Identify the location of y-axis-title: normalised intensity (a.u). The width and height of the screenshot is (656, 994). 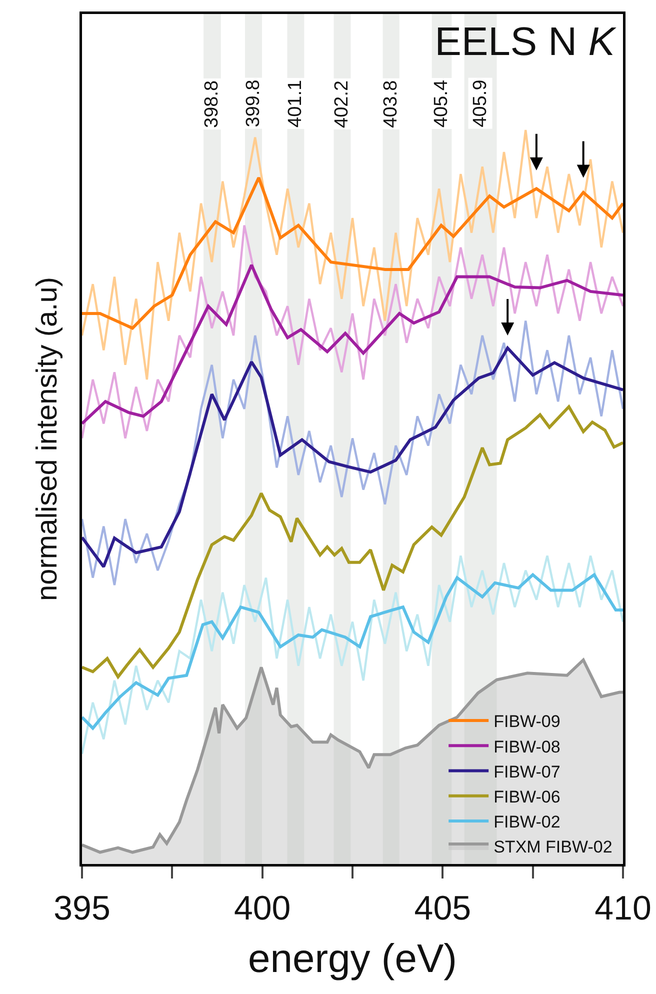
(48, 439).